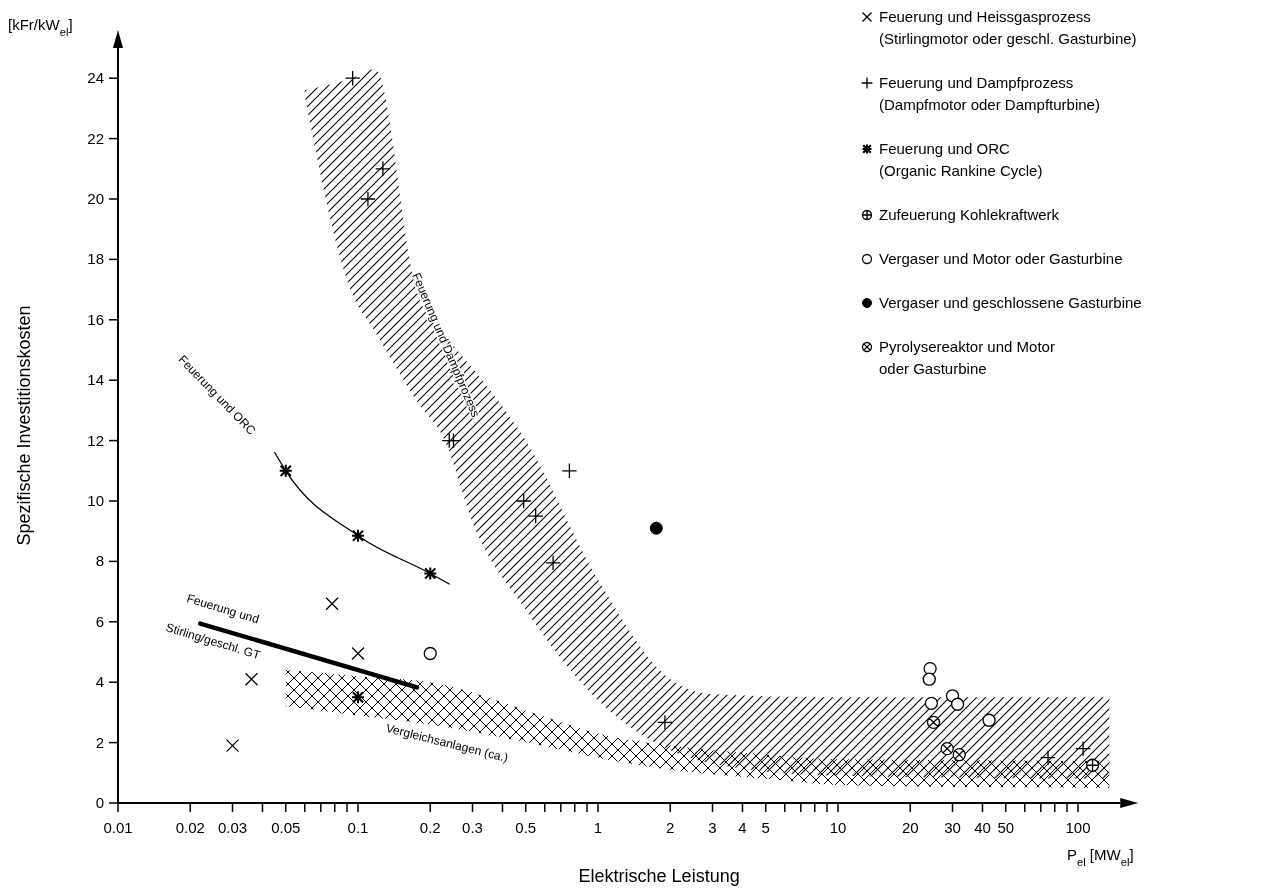 The width and height of the screenshot is (1279, 895). I want to click on x-tick-label: 100, so click(1078, 827).